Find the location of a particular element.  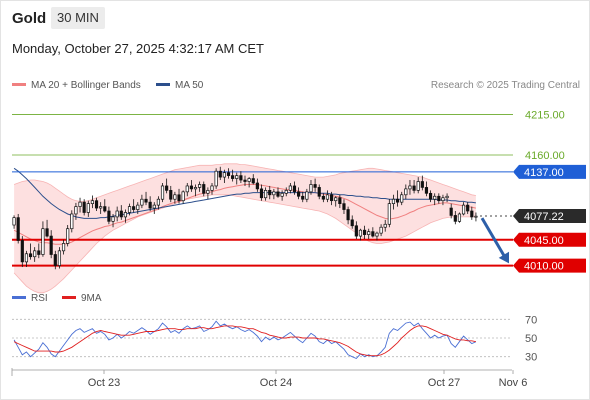

datetime-label: Monday, October 27, 2025 4:32:17 AM CET is located at coordinates (138, 48).